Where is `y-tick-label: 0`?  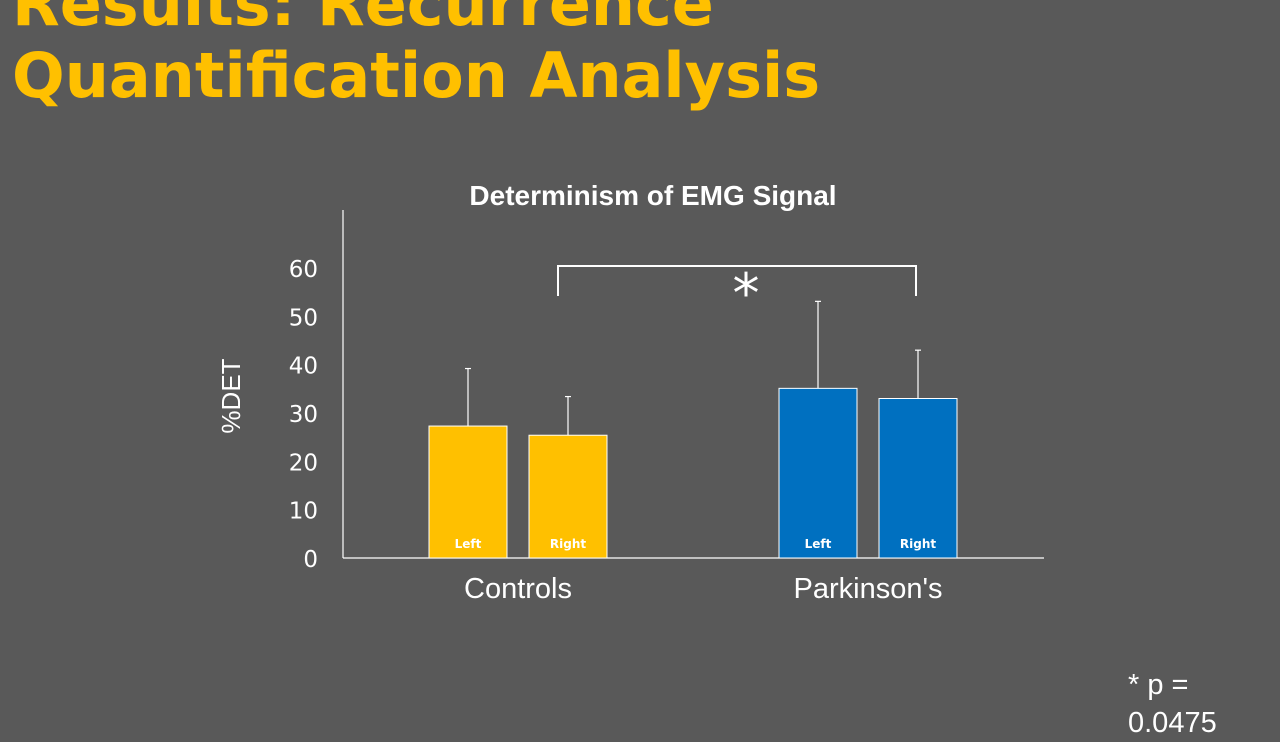 y-tick-label: 0 is located at coordinates (310, 560).